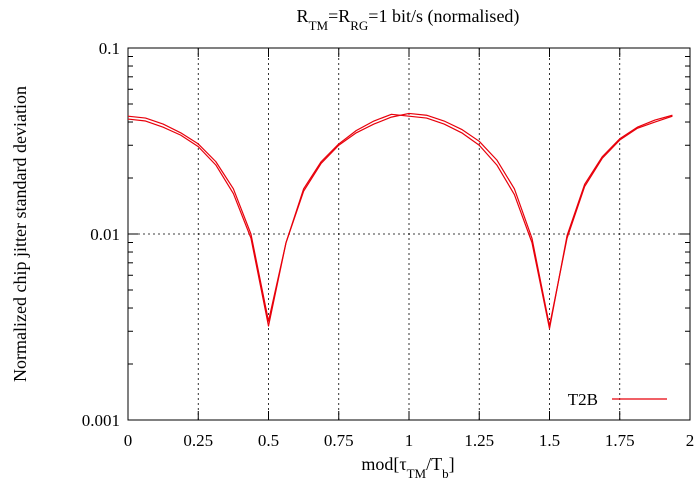 The image size is (695, 484). I want to click on chart-title: RTM=RRG=1 bit/s (normalised), so click(408, 19).